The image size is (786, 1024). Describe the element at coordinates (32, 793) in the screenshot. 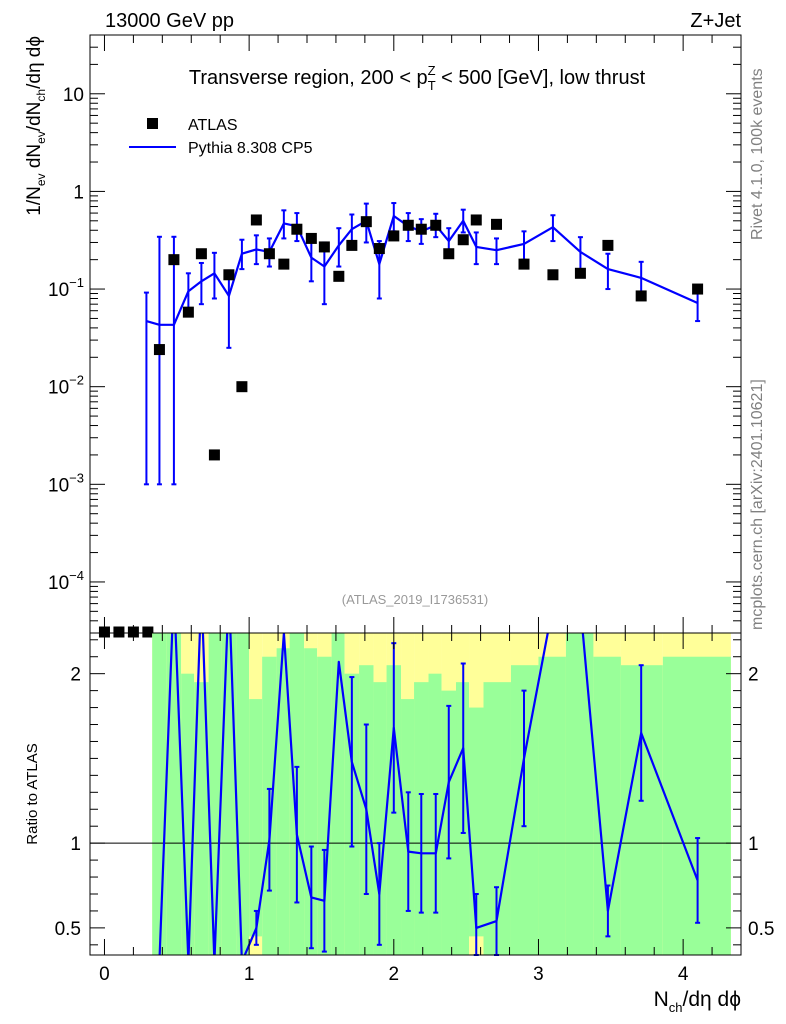

I see `ratio-y-axis-label: Ratio to ATLAS` at that location.